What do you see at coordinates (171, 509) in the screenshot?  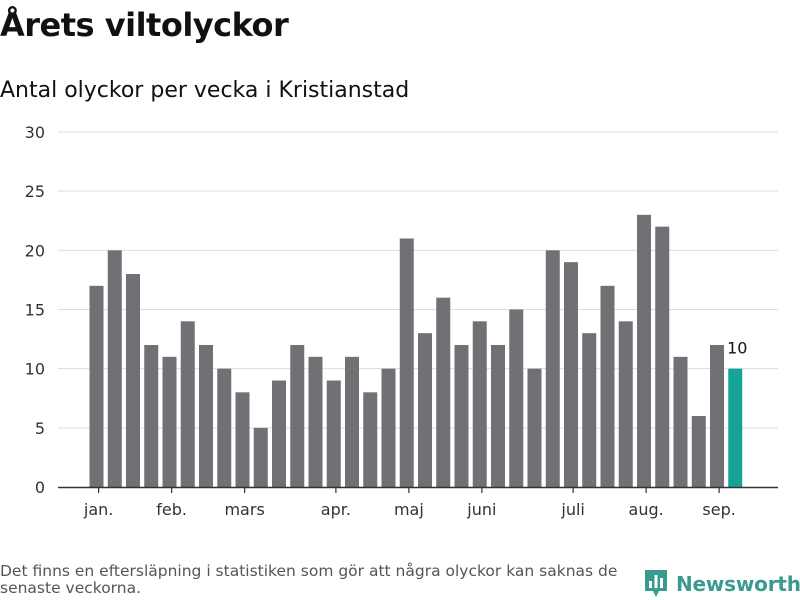 I see `x-tick-label: feb.` at bounding box center [171, 509].